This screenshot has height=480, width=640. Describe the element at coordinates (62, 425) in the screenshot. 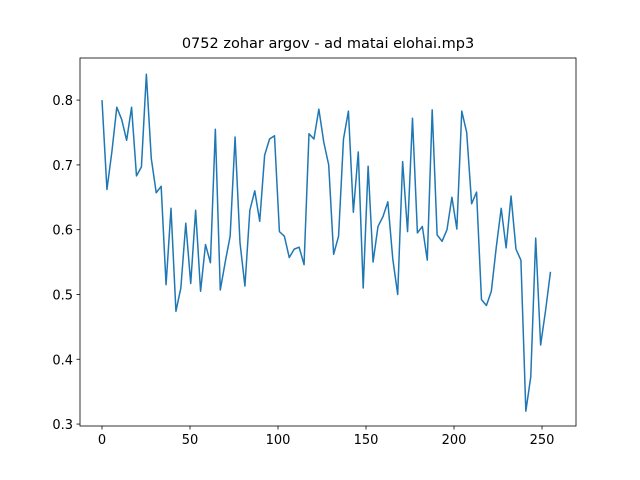

I see `y-tick-label: 0.3` at that location.